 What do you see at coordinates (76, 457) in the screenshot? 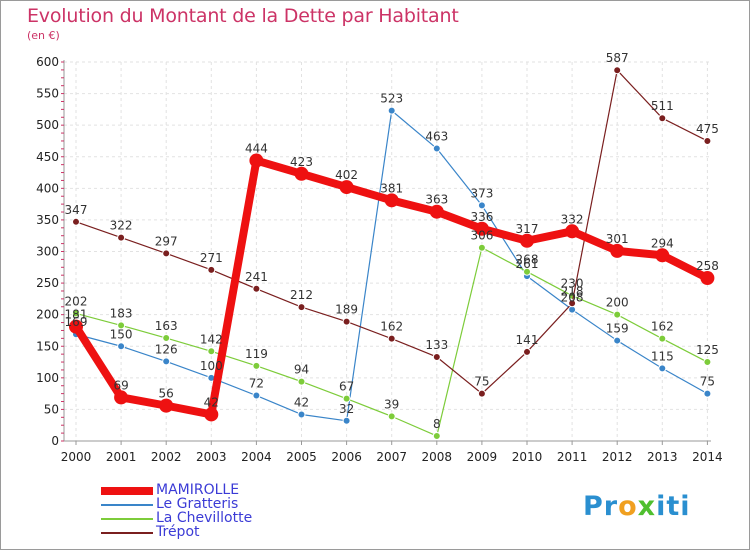
I see `x-tick-label: 2000` at bounding box center [76, 457].